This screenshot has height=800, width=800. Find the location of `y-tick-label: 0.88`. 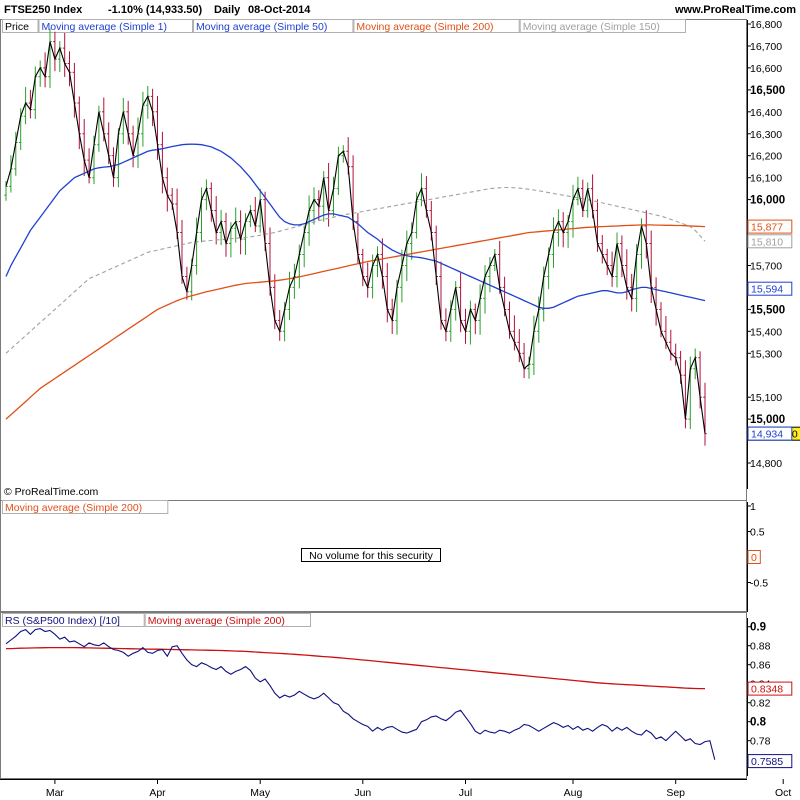

y-tick-label: 0.88 is located at coordinates (760, 647).